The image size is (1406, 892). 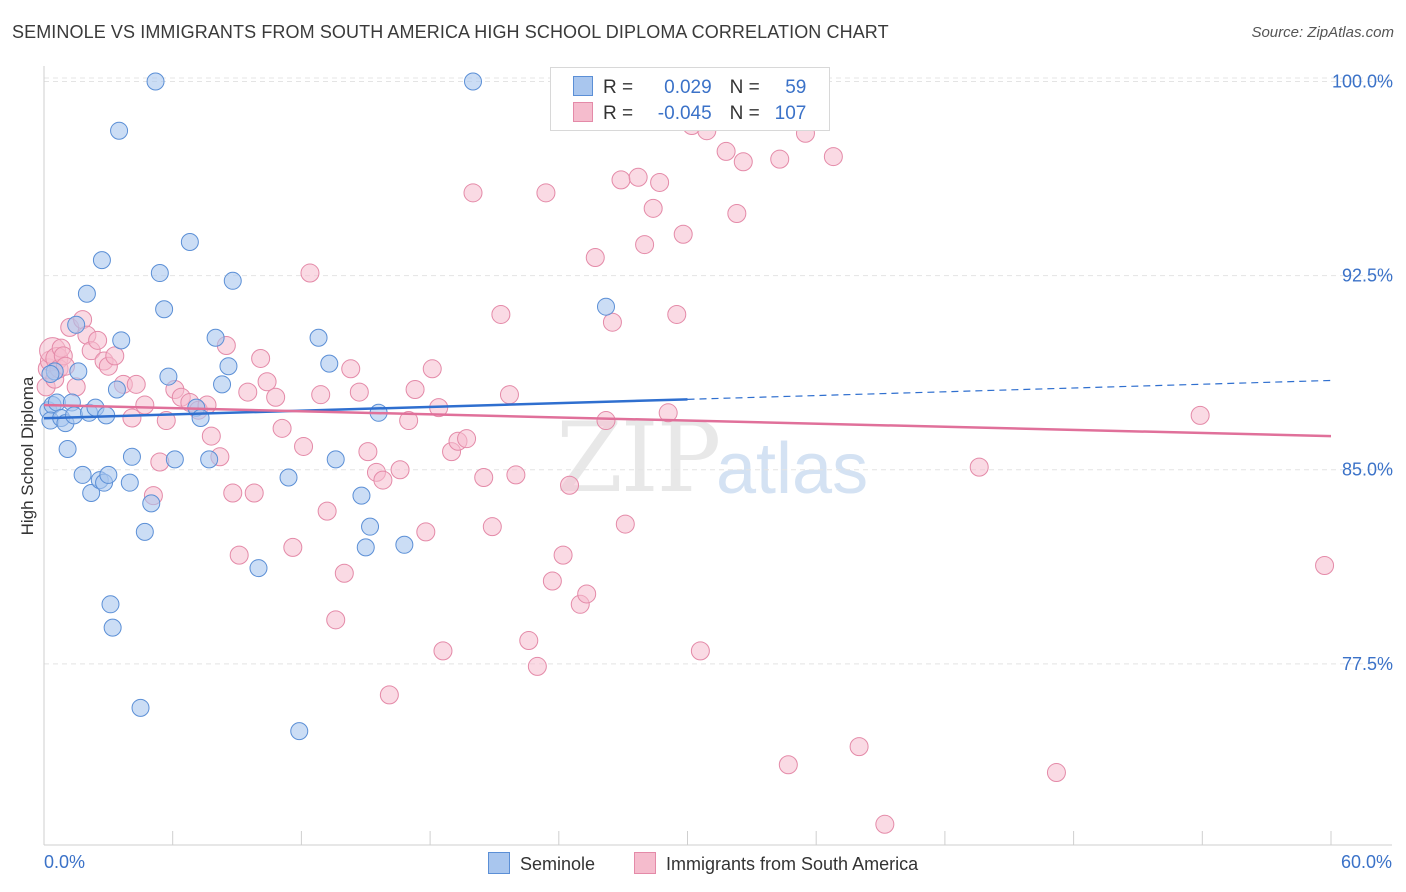 What do you see at coordinates (1362, 82) in the screenshot?
I see `y-tick-label-3: 100.0%` at bounding box center [1362, 82].